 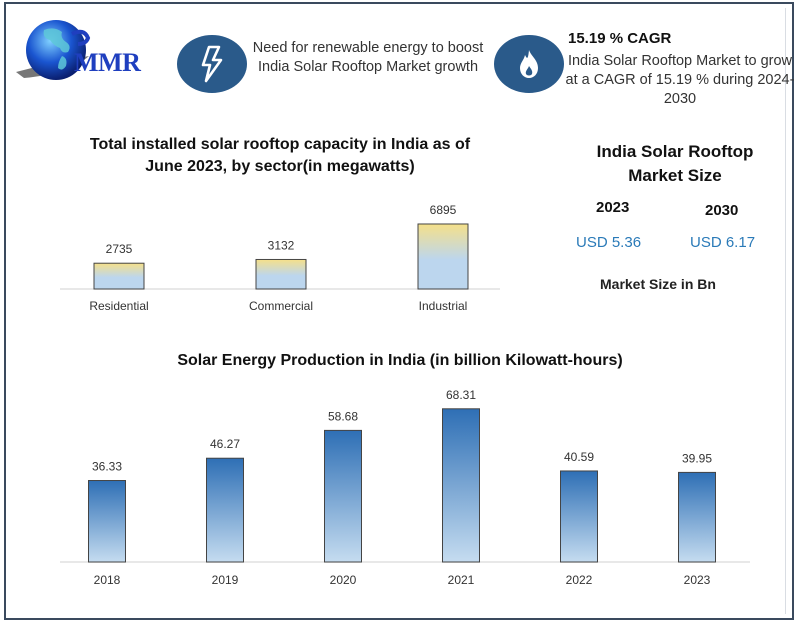 What do you see at coordinates (281, 306) in the screenshot?
I see `x-tick-label: Commercial` at bounding box center [281, 306].